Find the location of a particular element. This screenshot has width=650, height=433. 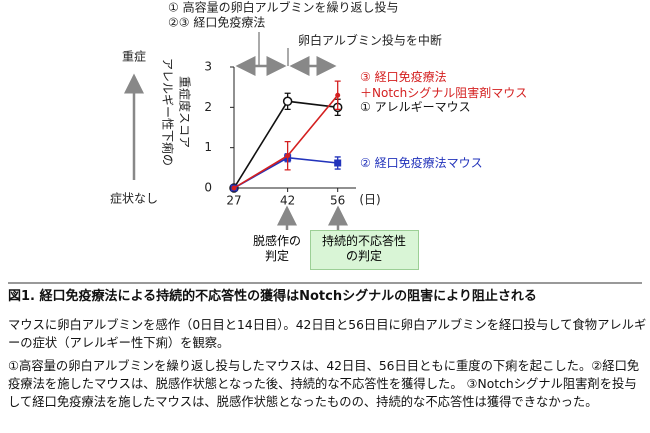

y-tick-label: 1 is located at coordinates (208, 147).